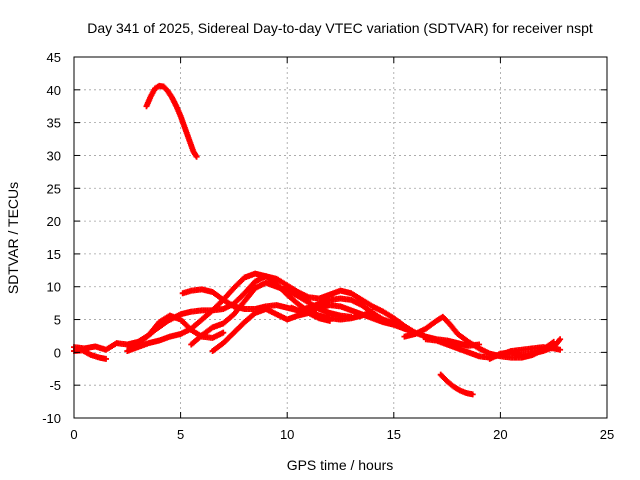  I want to click on y-tick-label: 30, so click(54, 155).